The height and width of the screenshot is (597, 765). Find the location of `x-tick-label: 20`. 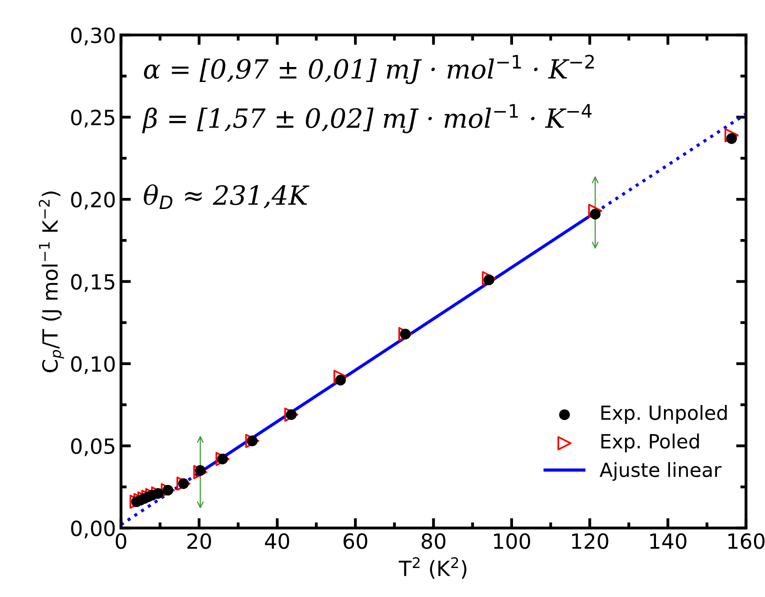

x-tick-label: 20 is located at coordinates (199, 541).